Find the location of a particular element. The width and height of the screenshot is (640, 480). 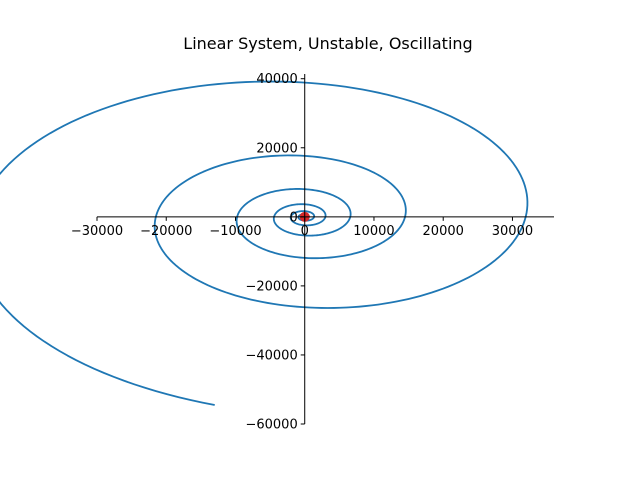

x-tick-label: 0 is located at coordinates (305, 231).